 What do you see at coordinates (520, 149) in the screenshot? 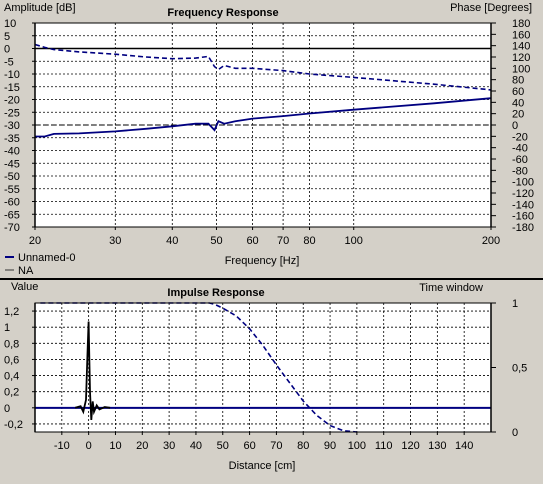
I see `y2-tick-label-m40: -40` at bounding box center [520, 149].